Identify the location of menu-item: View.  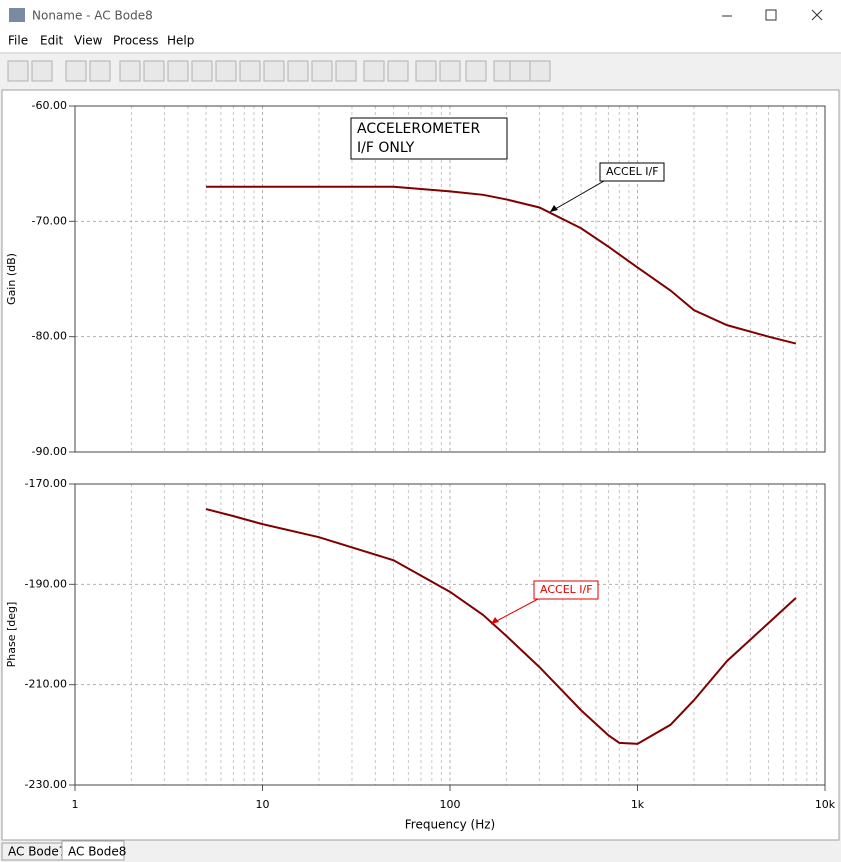
(88, 41).